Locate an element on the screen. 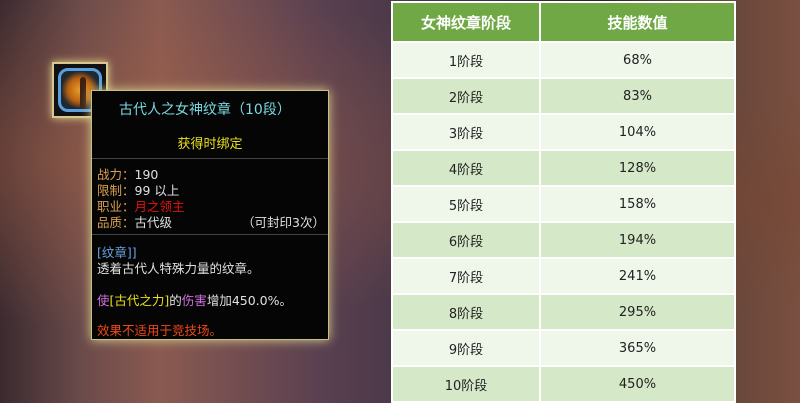 The image size is (800, 403). class-row: 职业：月之领主 is located at coordinates (141, 206).